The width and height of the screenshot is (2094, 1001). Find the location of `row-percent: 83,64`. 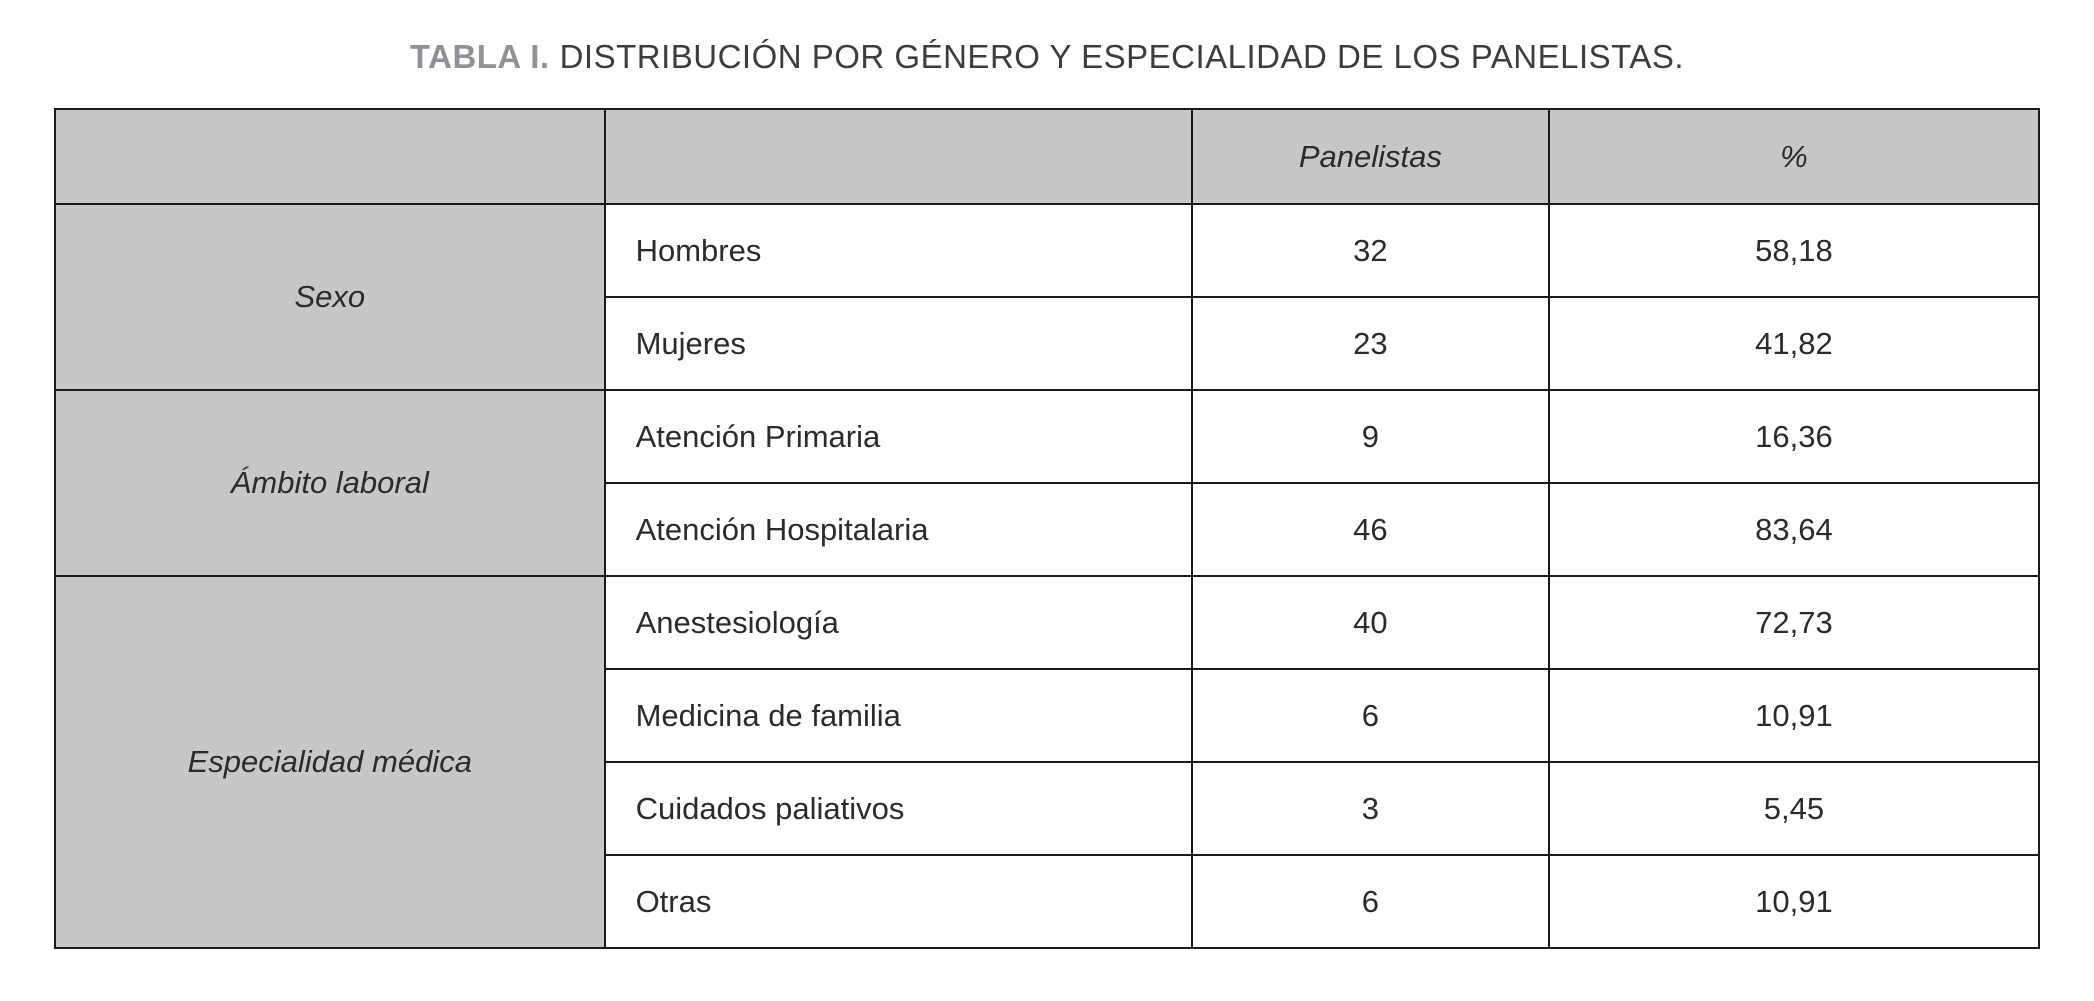

row-percent: 83,64 is located at coordinates (1794, 529).